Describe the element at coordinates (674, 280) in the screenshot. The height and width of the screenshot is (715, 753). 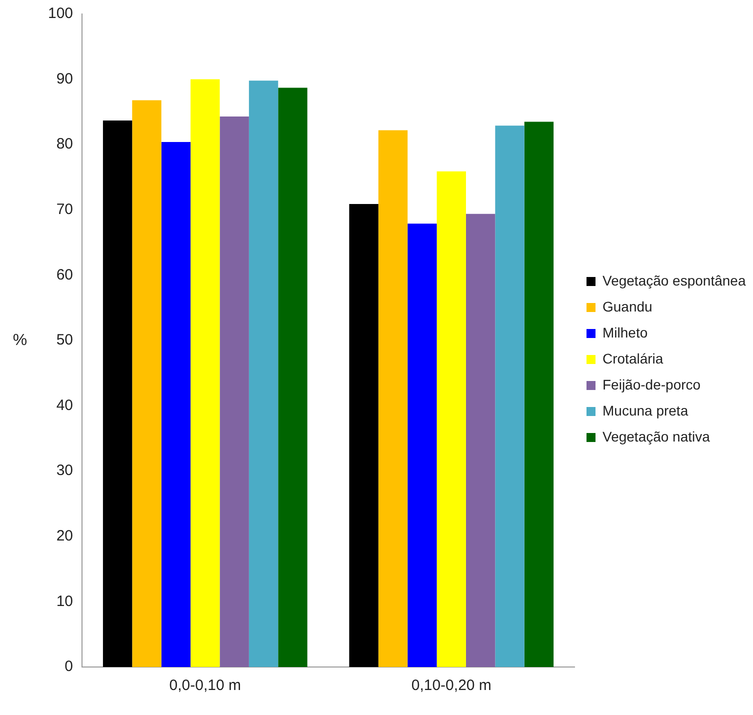
I see `legend-label: Vegetação espontânea` at that location.